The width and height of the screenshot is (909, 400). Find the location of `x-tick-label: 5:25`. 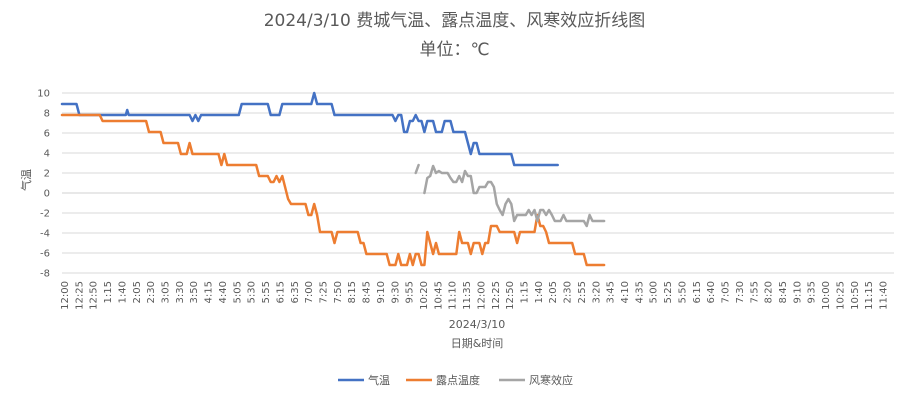

x-tick-label: 5:25 is located at coordinates (668, 292).